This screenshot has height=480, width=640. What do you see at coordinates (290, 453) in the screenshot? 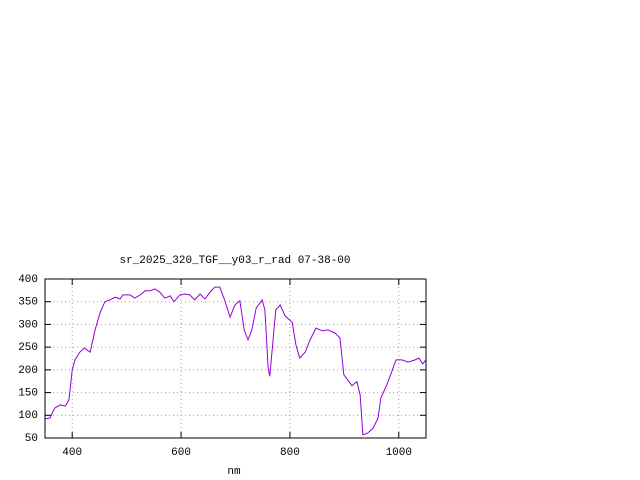
I see `x-tick-label: 800` at bounding box center [290, 453].